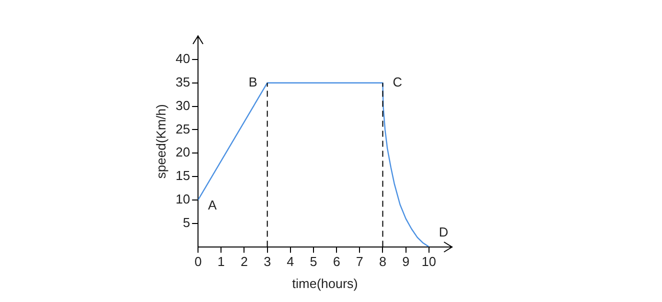 This screenshot has height=302, width=662. Describe the element at coordinates (183, 105) in the screenshot. I see `y-tick-label: 30` at that location.